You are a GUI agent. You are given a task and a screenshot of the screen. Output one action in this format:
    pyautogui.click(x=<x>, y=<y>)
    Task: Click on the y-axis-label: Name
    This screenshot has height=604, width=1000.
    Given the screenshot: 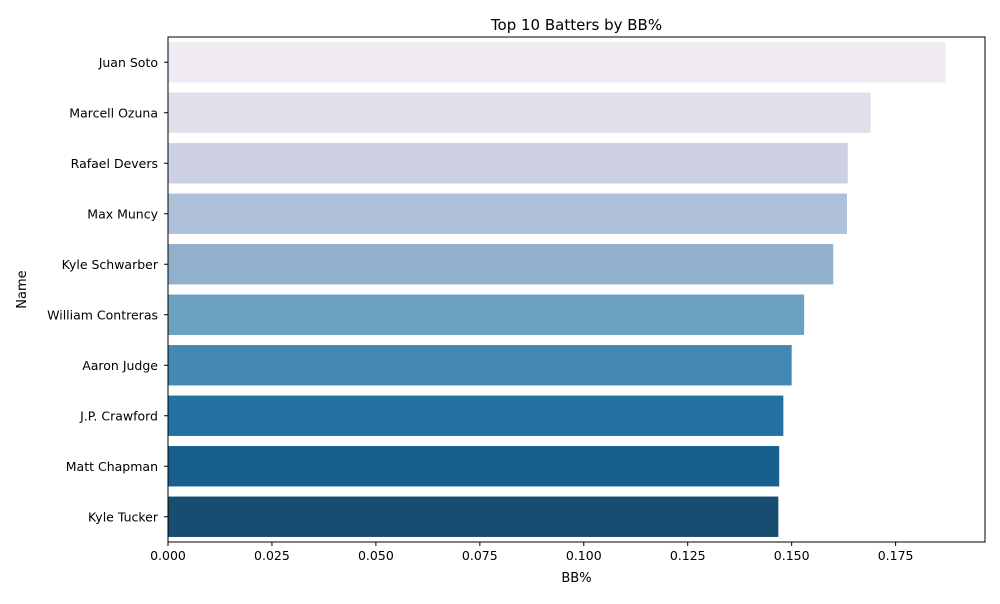 What is the action you would take?
    pyautogui.click(x=22, y=289)
    